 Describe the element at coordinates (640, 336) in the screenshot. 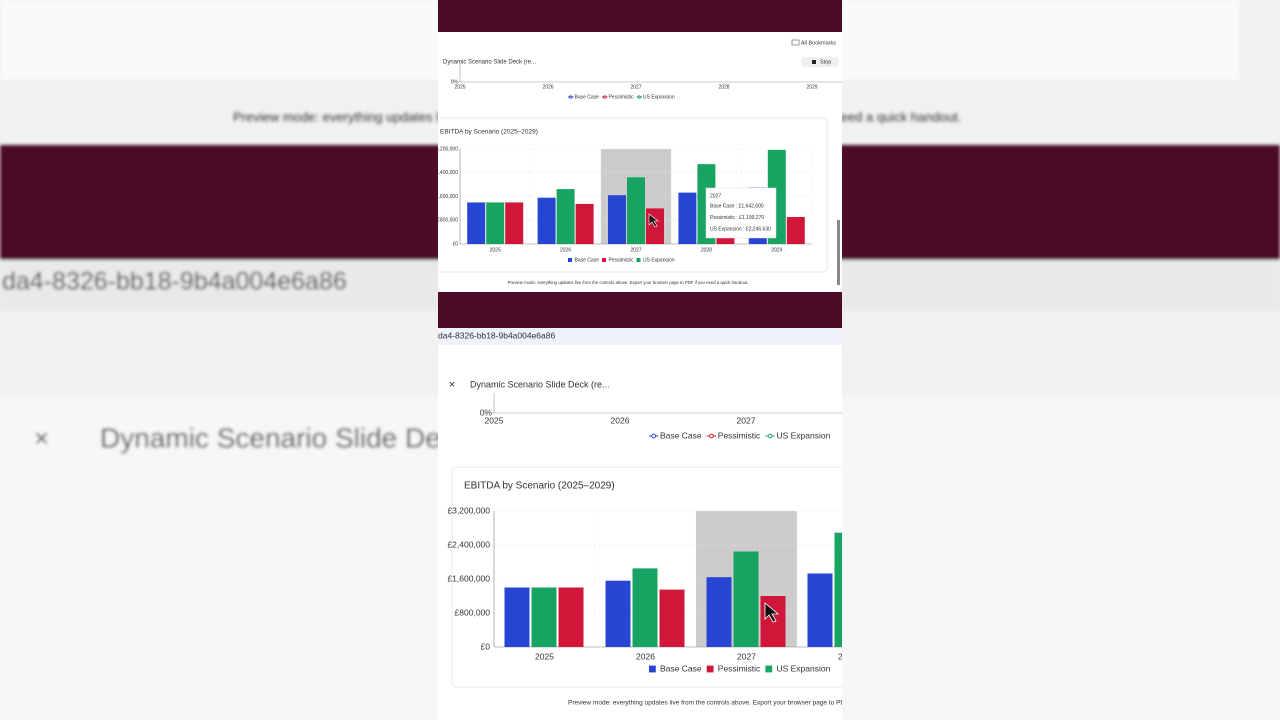

I see `url-strip` at that location.